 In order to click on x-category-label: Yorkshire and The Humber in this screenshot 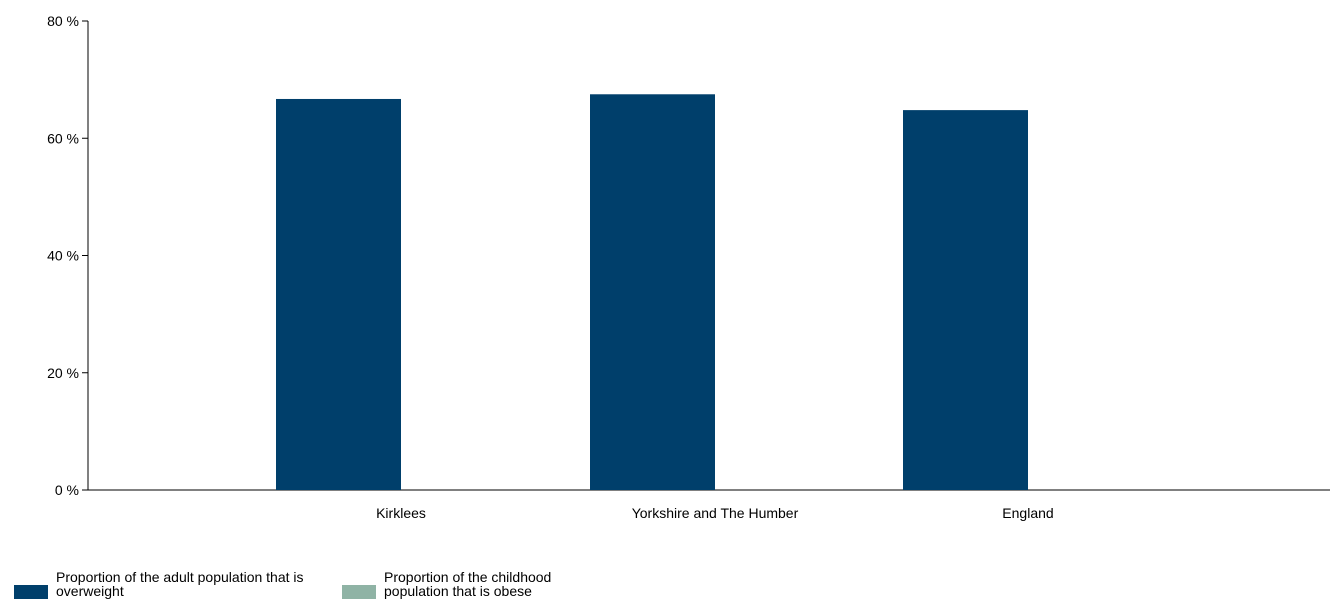, I will do `click(715, 513)`.